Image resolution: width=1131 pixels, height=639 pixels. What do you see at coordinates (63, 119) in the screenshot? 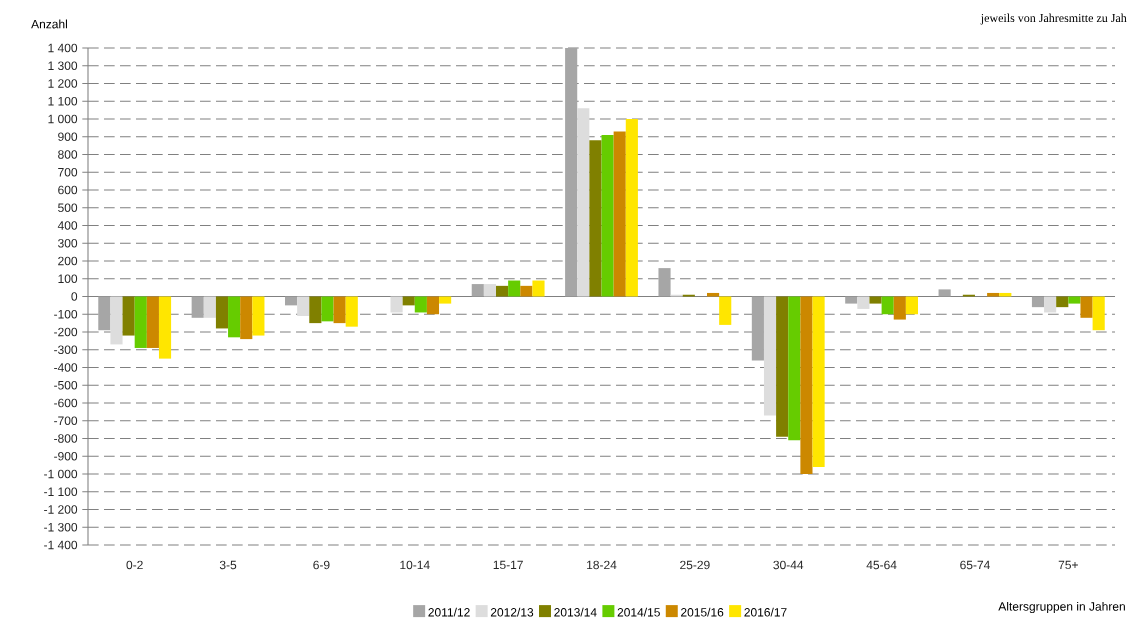
I see `y-tick-label: 1 000` at bounding box center [63, 119].